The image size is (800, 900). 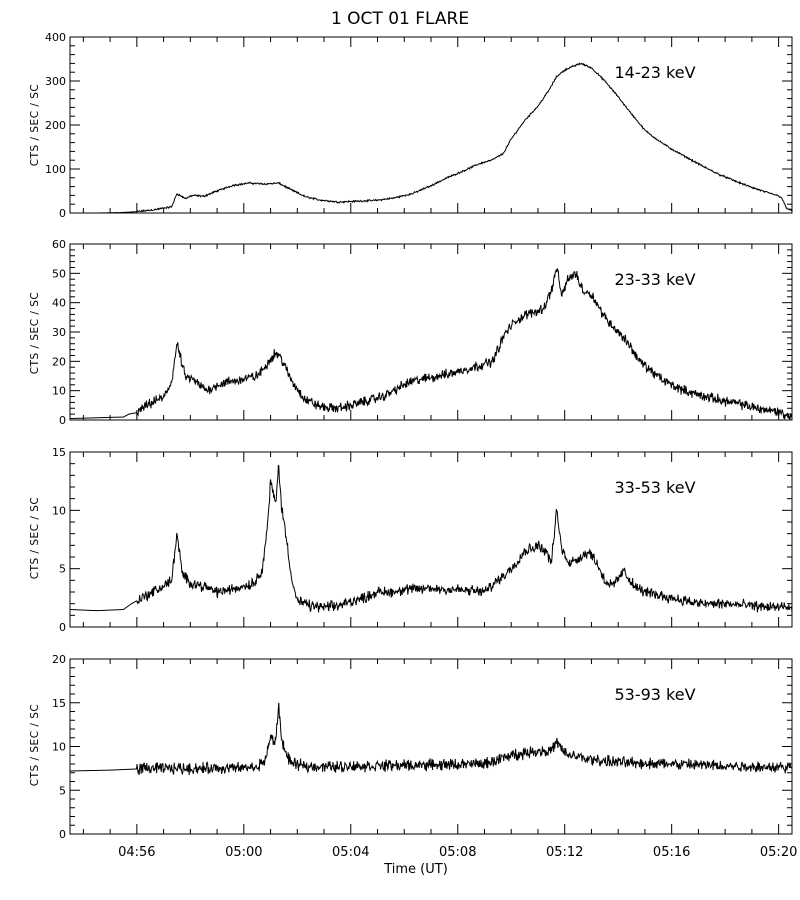 I want to click on band-label: 33-53 keV, so click(x=654, y=487).